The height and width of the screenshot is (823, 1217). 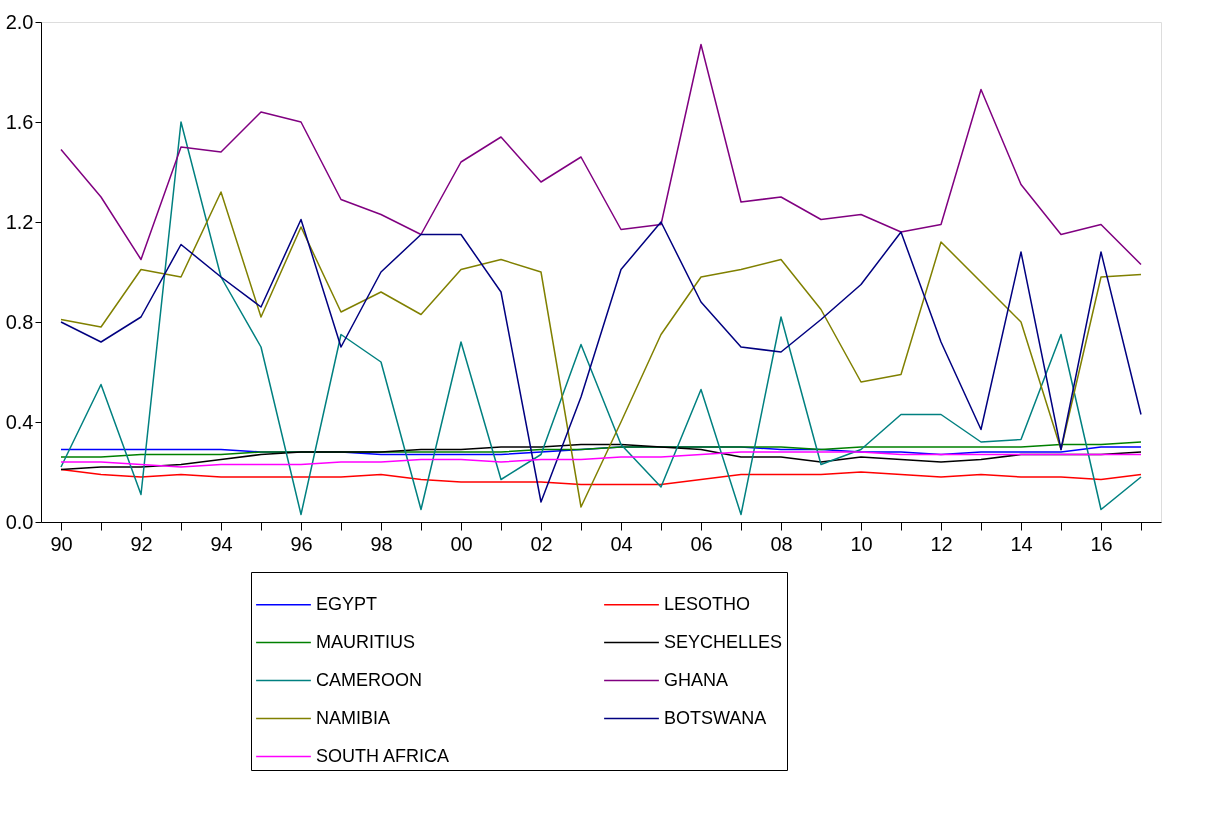 I want to click on legend-label: BOTSWANA, so click(x=715, y=717).